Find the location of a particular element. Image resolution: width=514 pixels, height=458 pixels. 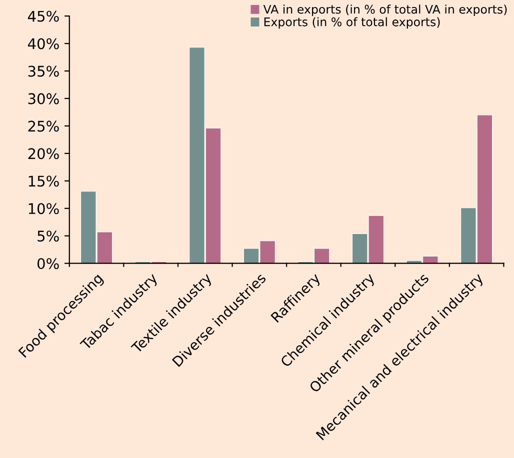

y-tick-label: 15% is located at coordinates (43, 181).